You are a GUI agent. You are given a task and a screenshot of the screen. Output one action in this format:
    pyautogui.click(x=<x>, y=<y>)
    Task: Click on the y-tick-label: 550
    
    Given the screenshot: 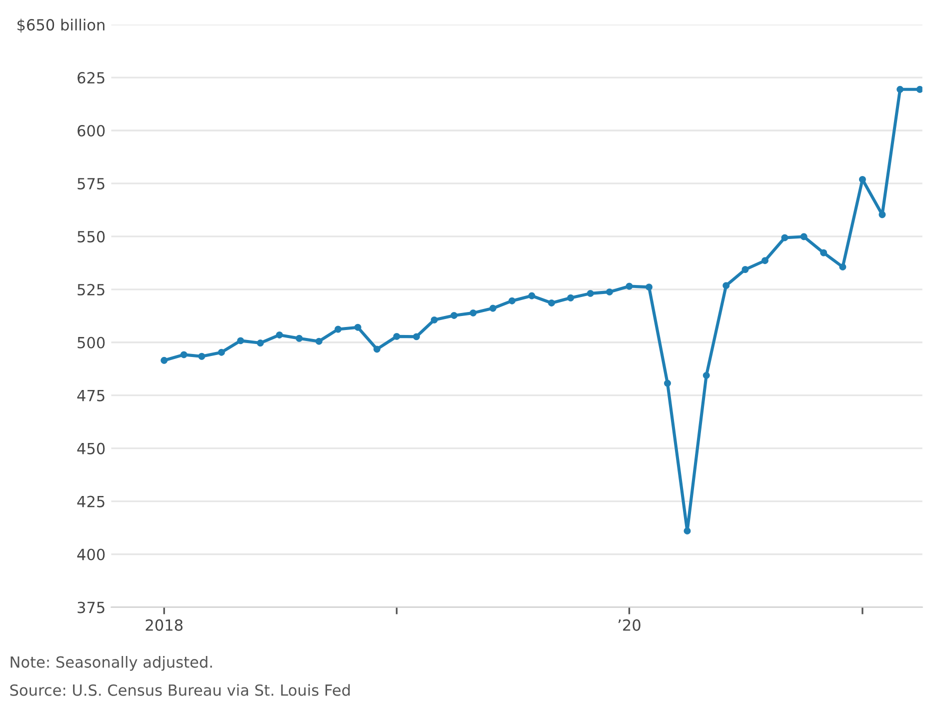 What is the action you would take?
    pyautogui.click(x=91, y=236)
    